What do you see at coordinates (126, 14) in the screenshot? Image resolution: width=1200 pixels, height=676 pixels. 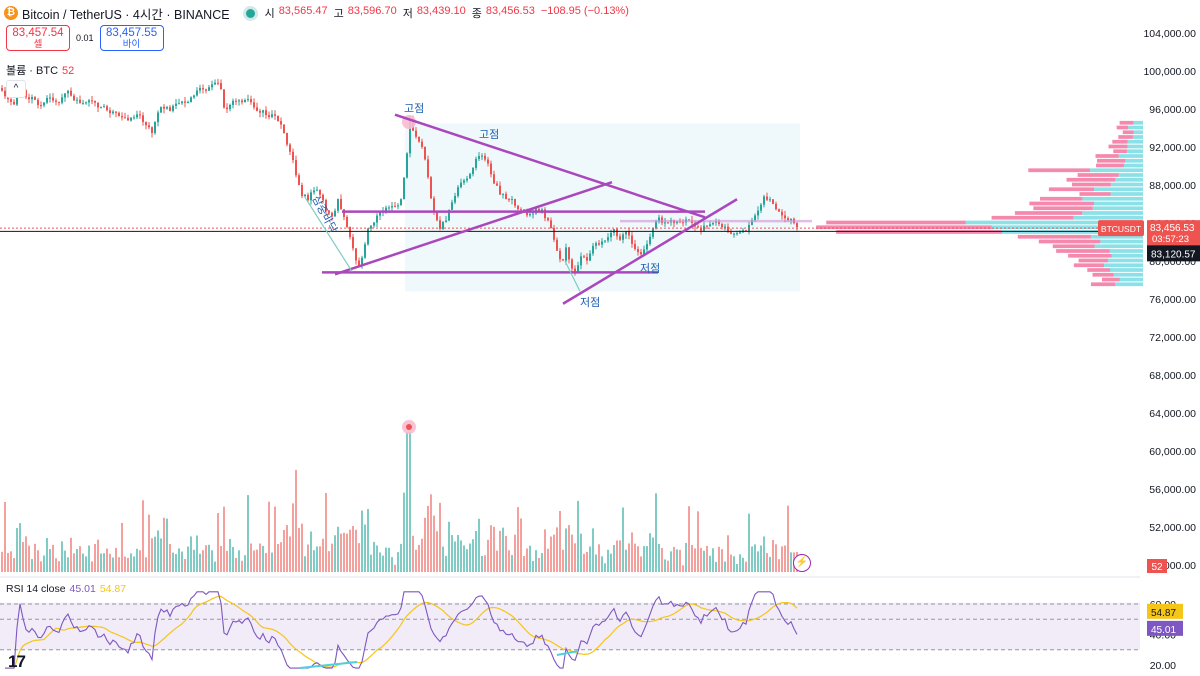 I see `symbol-title: Bitcoin / TetherUS · 4시간 · BINANCE` at bounding box center [126, 14].